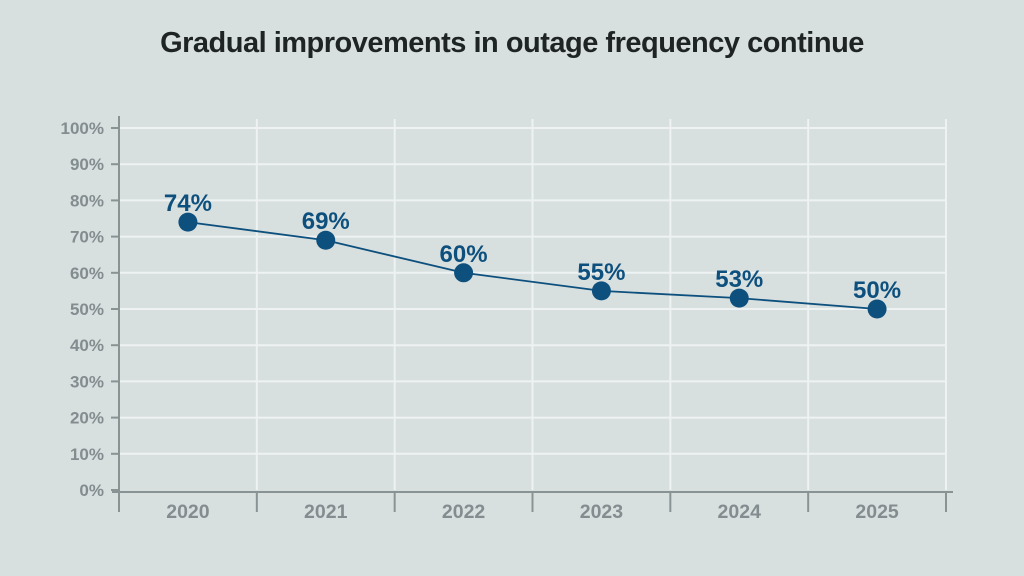 This screenshot has width=1024, height=576. I want to click on data-point-label: 55%, so click(601, 272).